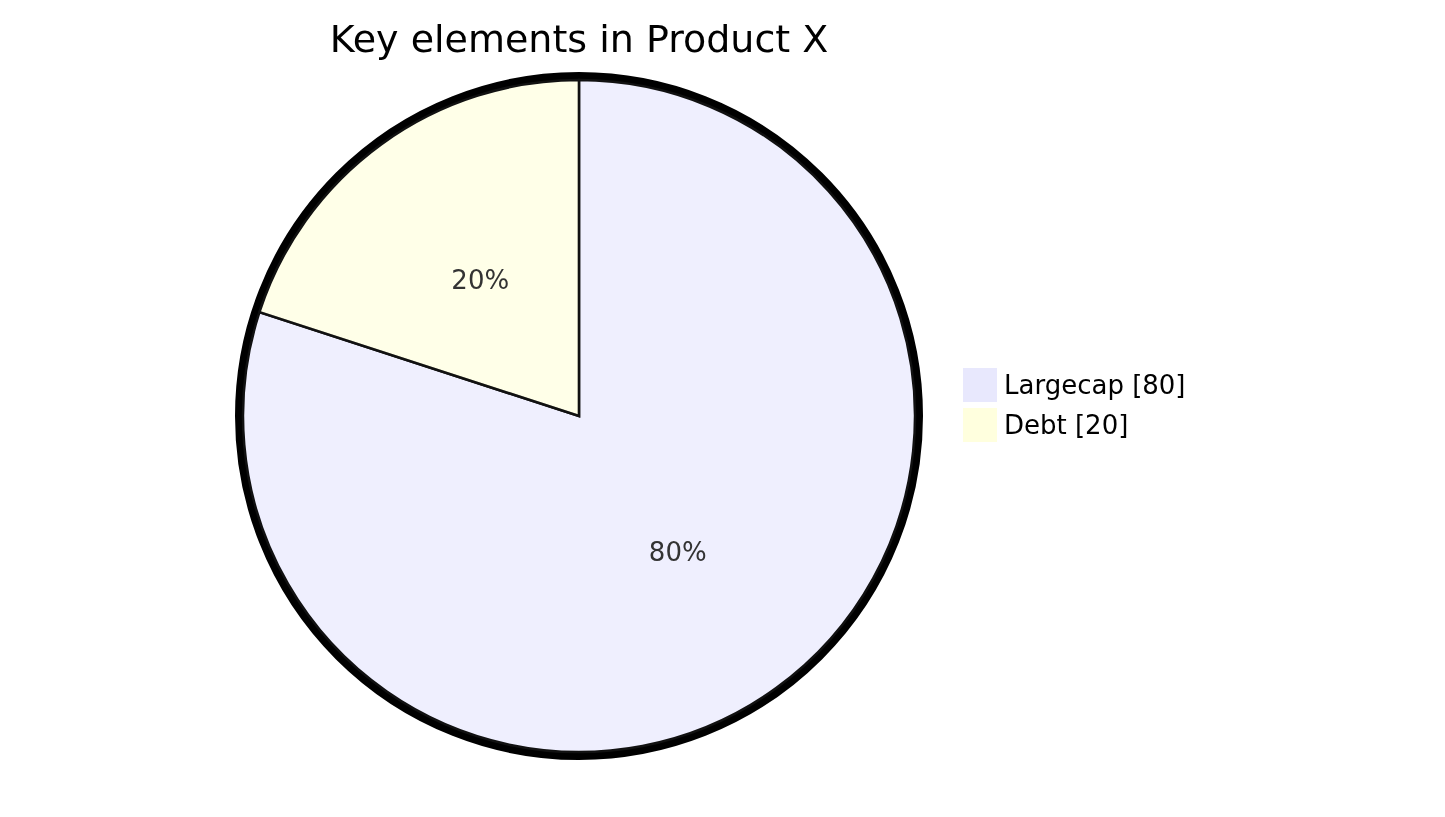  What do you see at coordinates (480, 280) in the screenshot?
I see `data-label: 20%` at bounding box center [480, 280].